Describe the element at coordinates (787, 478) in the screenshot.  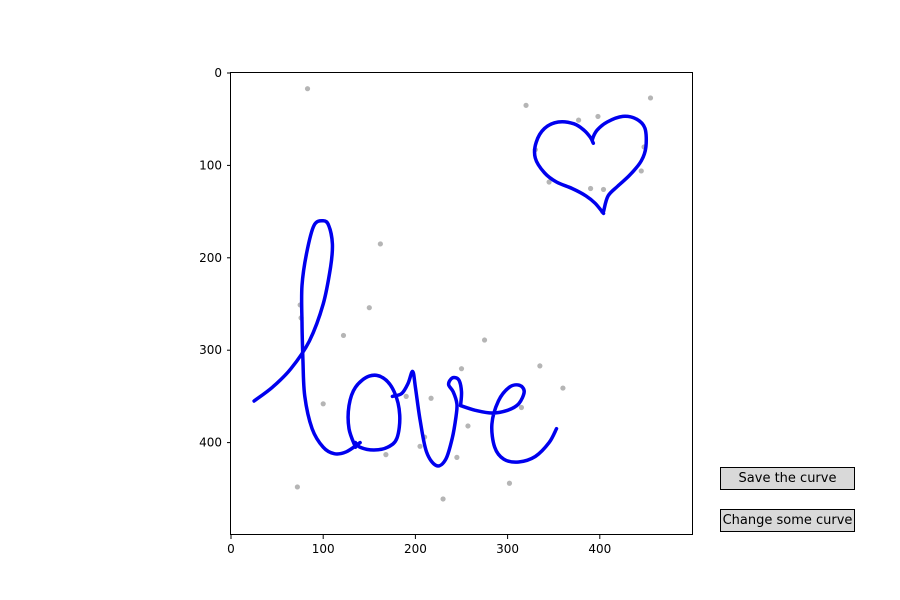
I see `save-curve-button: Save the curve` at that location.